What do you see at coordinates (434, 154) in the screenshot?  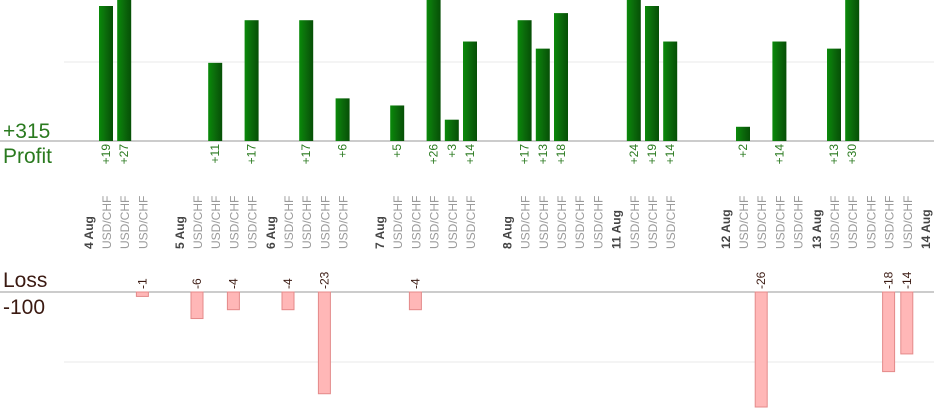 I see `profit-value-label: +26` at bounding box center [434, 154].